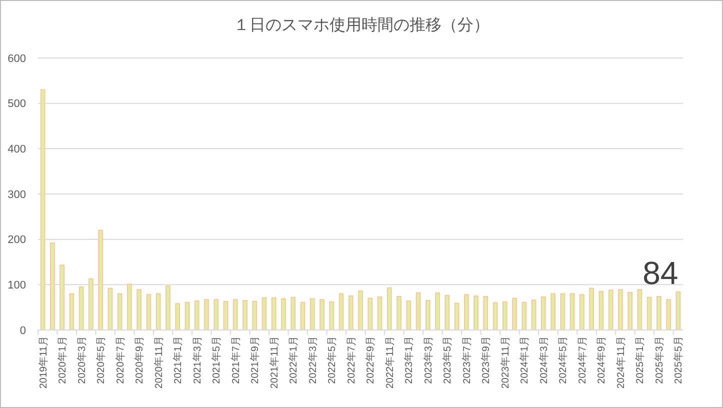 The height and width of the screenshot is (408, 723). What do you see at coordinates (17, 240) in the screenshot?
I see `y-tick-label: 200` at bounding box center [17, 240].